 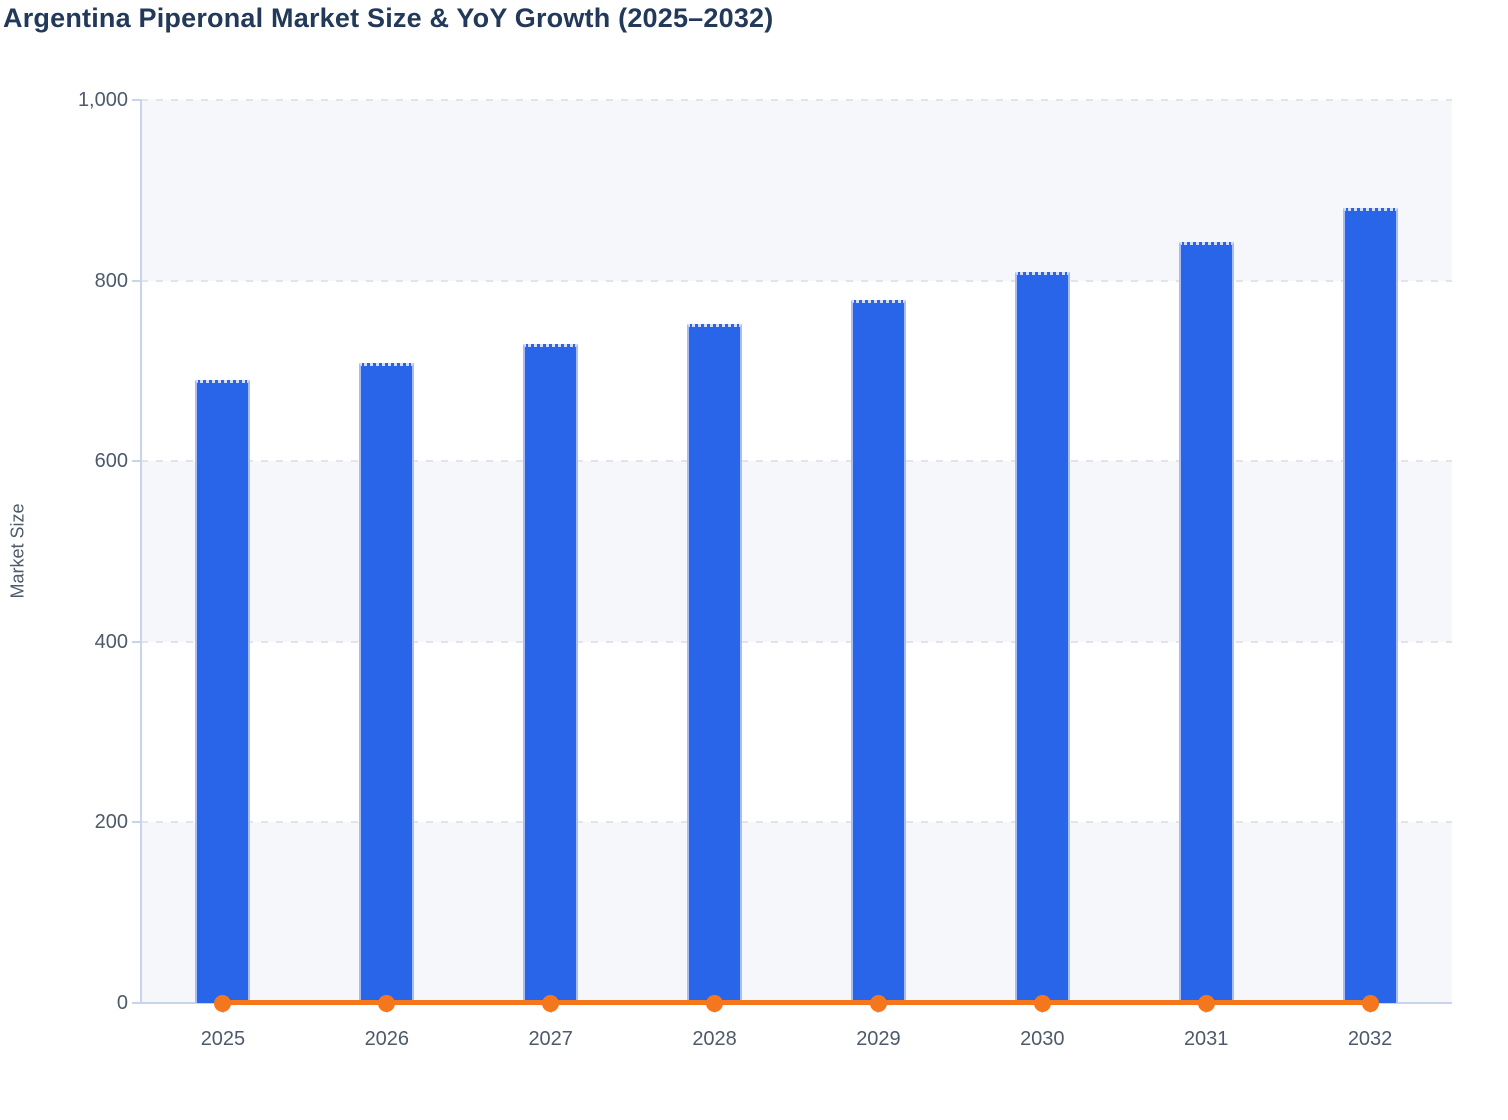 What do you see at coordinates (387, 1003) in the screenshot?
I see `yoy-growth-point-2026` at bounding box center [387, 1003].